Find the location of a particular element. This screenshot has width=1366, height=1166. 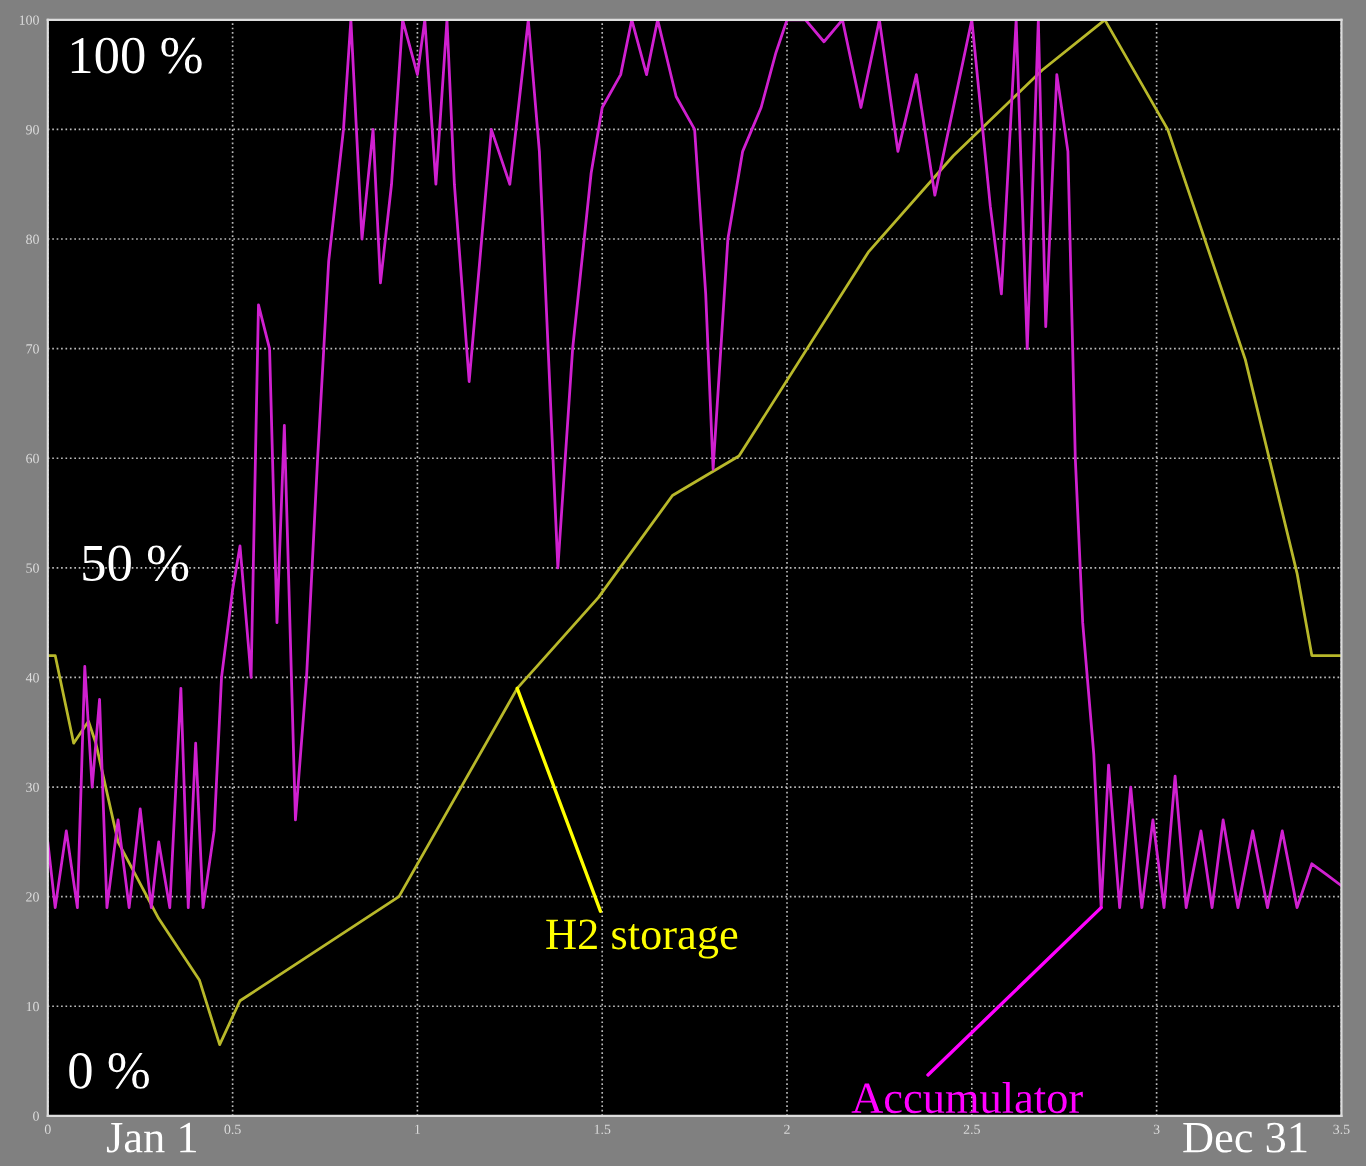

annotation: H2 storage is located at coordinates (642, 939).